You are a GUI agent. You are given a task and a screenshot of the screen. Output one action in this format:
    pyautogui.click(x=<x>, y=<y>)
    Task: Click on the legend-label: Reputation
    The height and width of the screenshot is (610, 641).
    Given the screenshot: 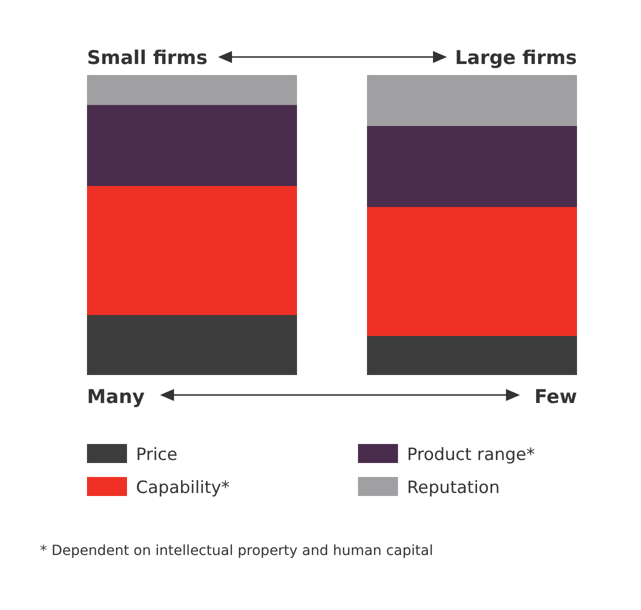 What is the action you would take?
    pyautogui.click(x=453, y=488)
    